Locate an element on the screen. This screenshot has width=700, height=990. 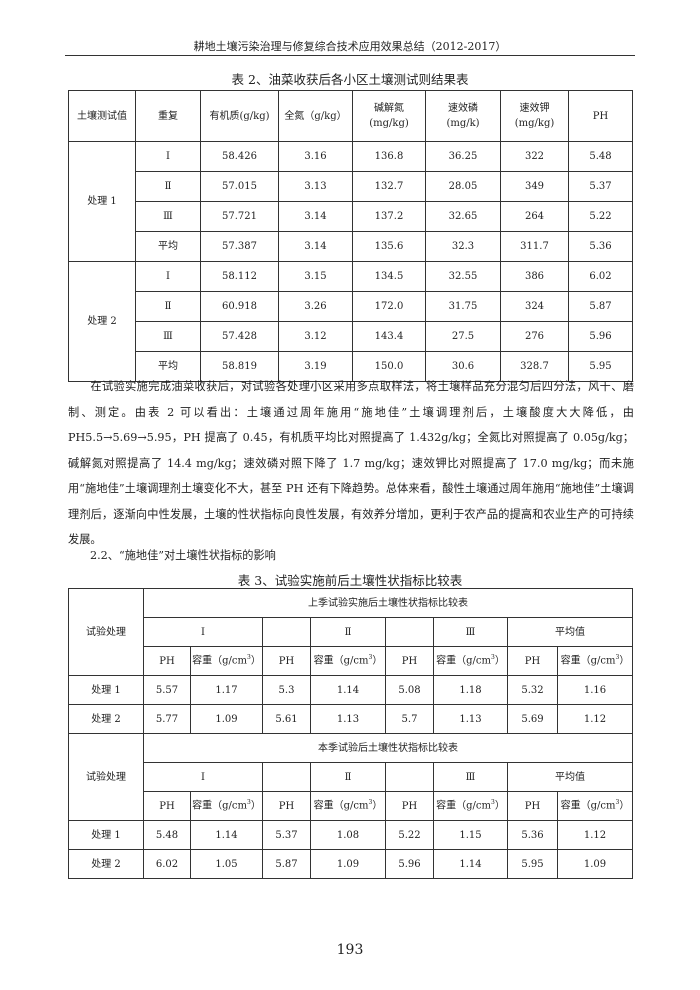
block-title: 本季试验后土壤性状指标比较表 is located at coordinates (388, 748).